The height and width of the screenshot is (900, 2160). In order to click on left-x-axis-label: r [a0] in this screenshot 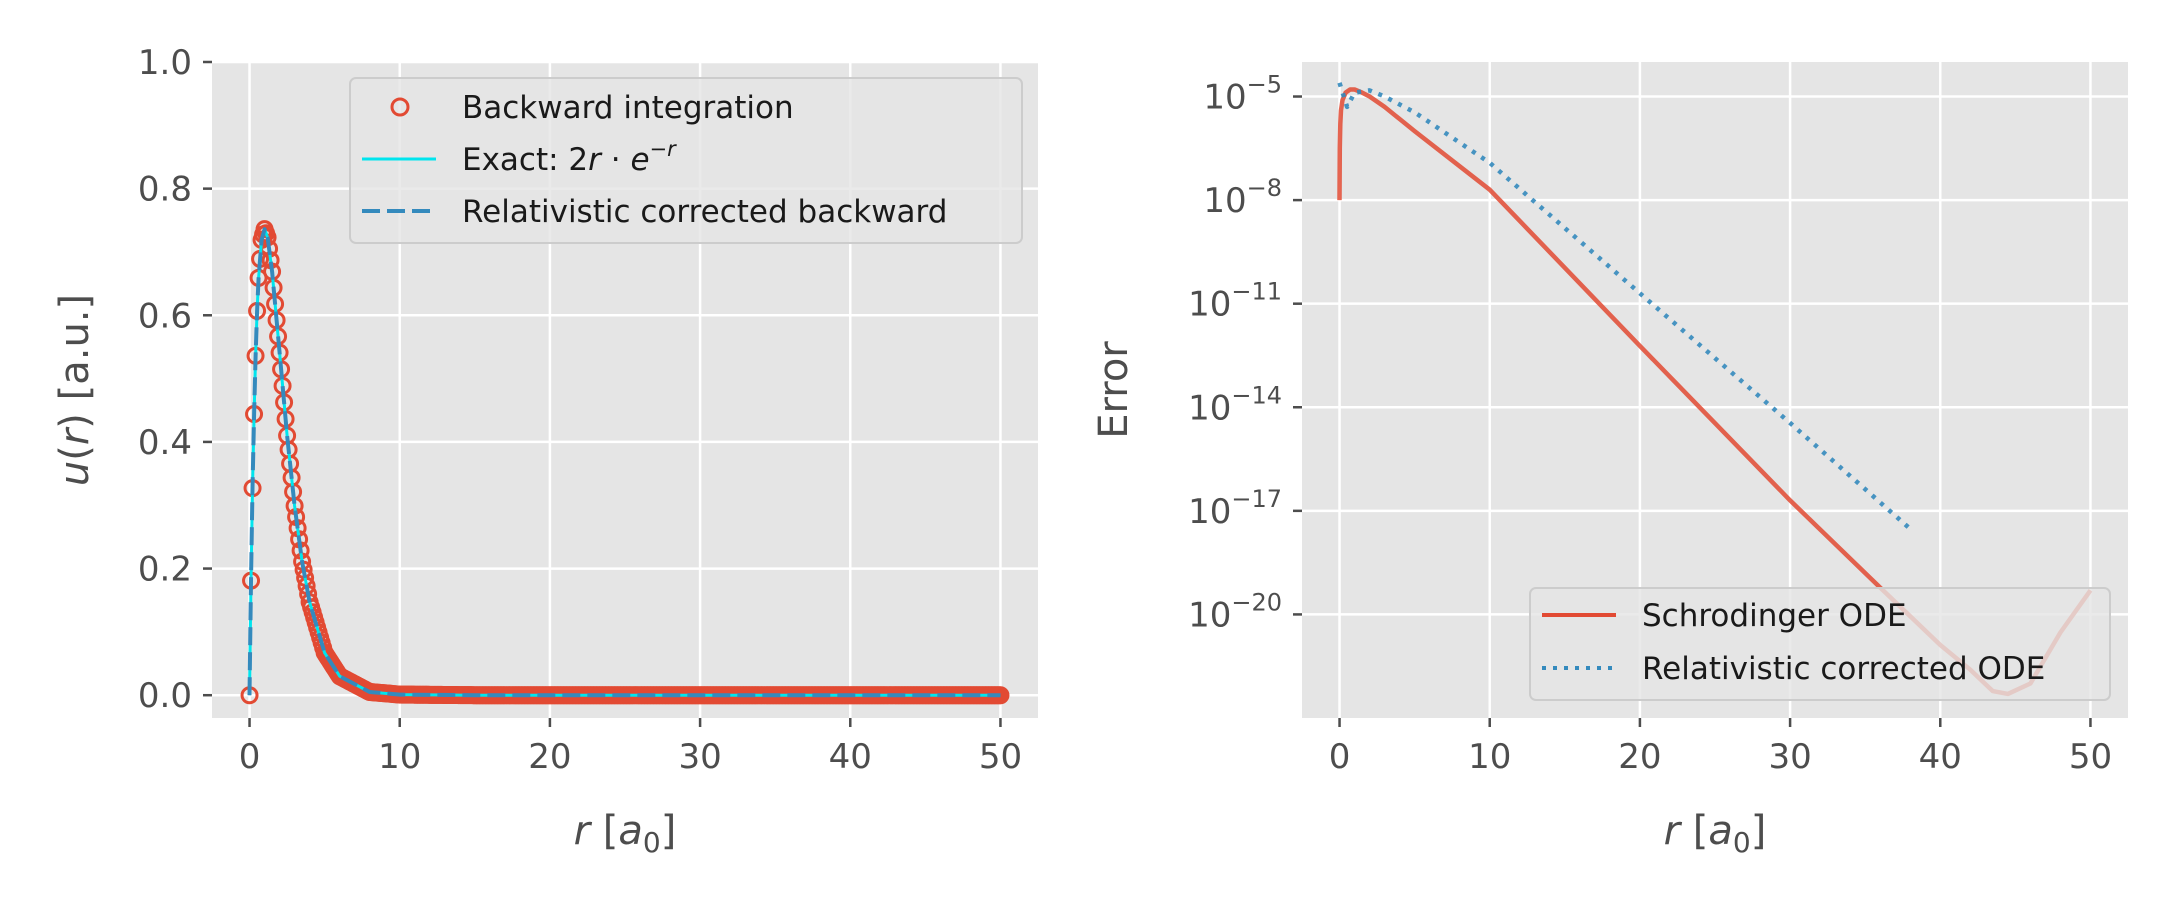, I will do `click(625, 833)`.